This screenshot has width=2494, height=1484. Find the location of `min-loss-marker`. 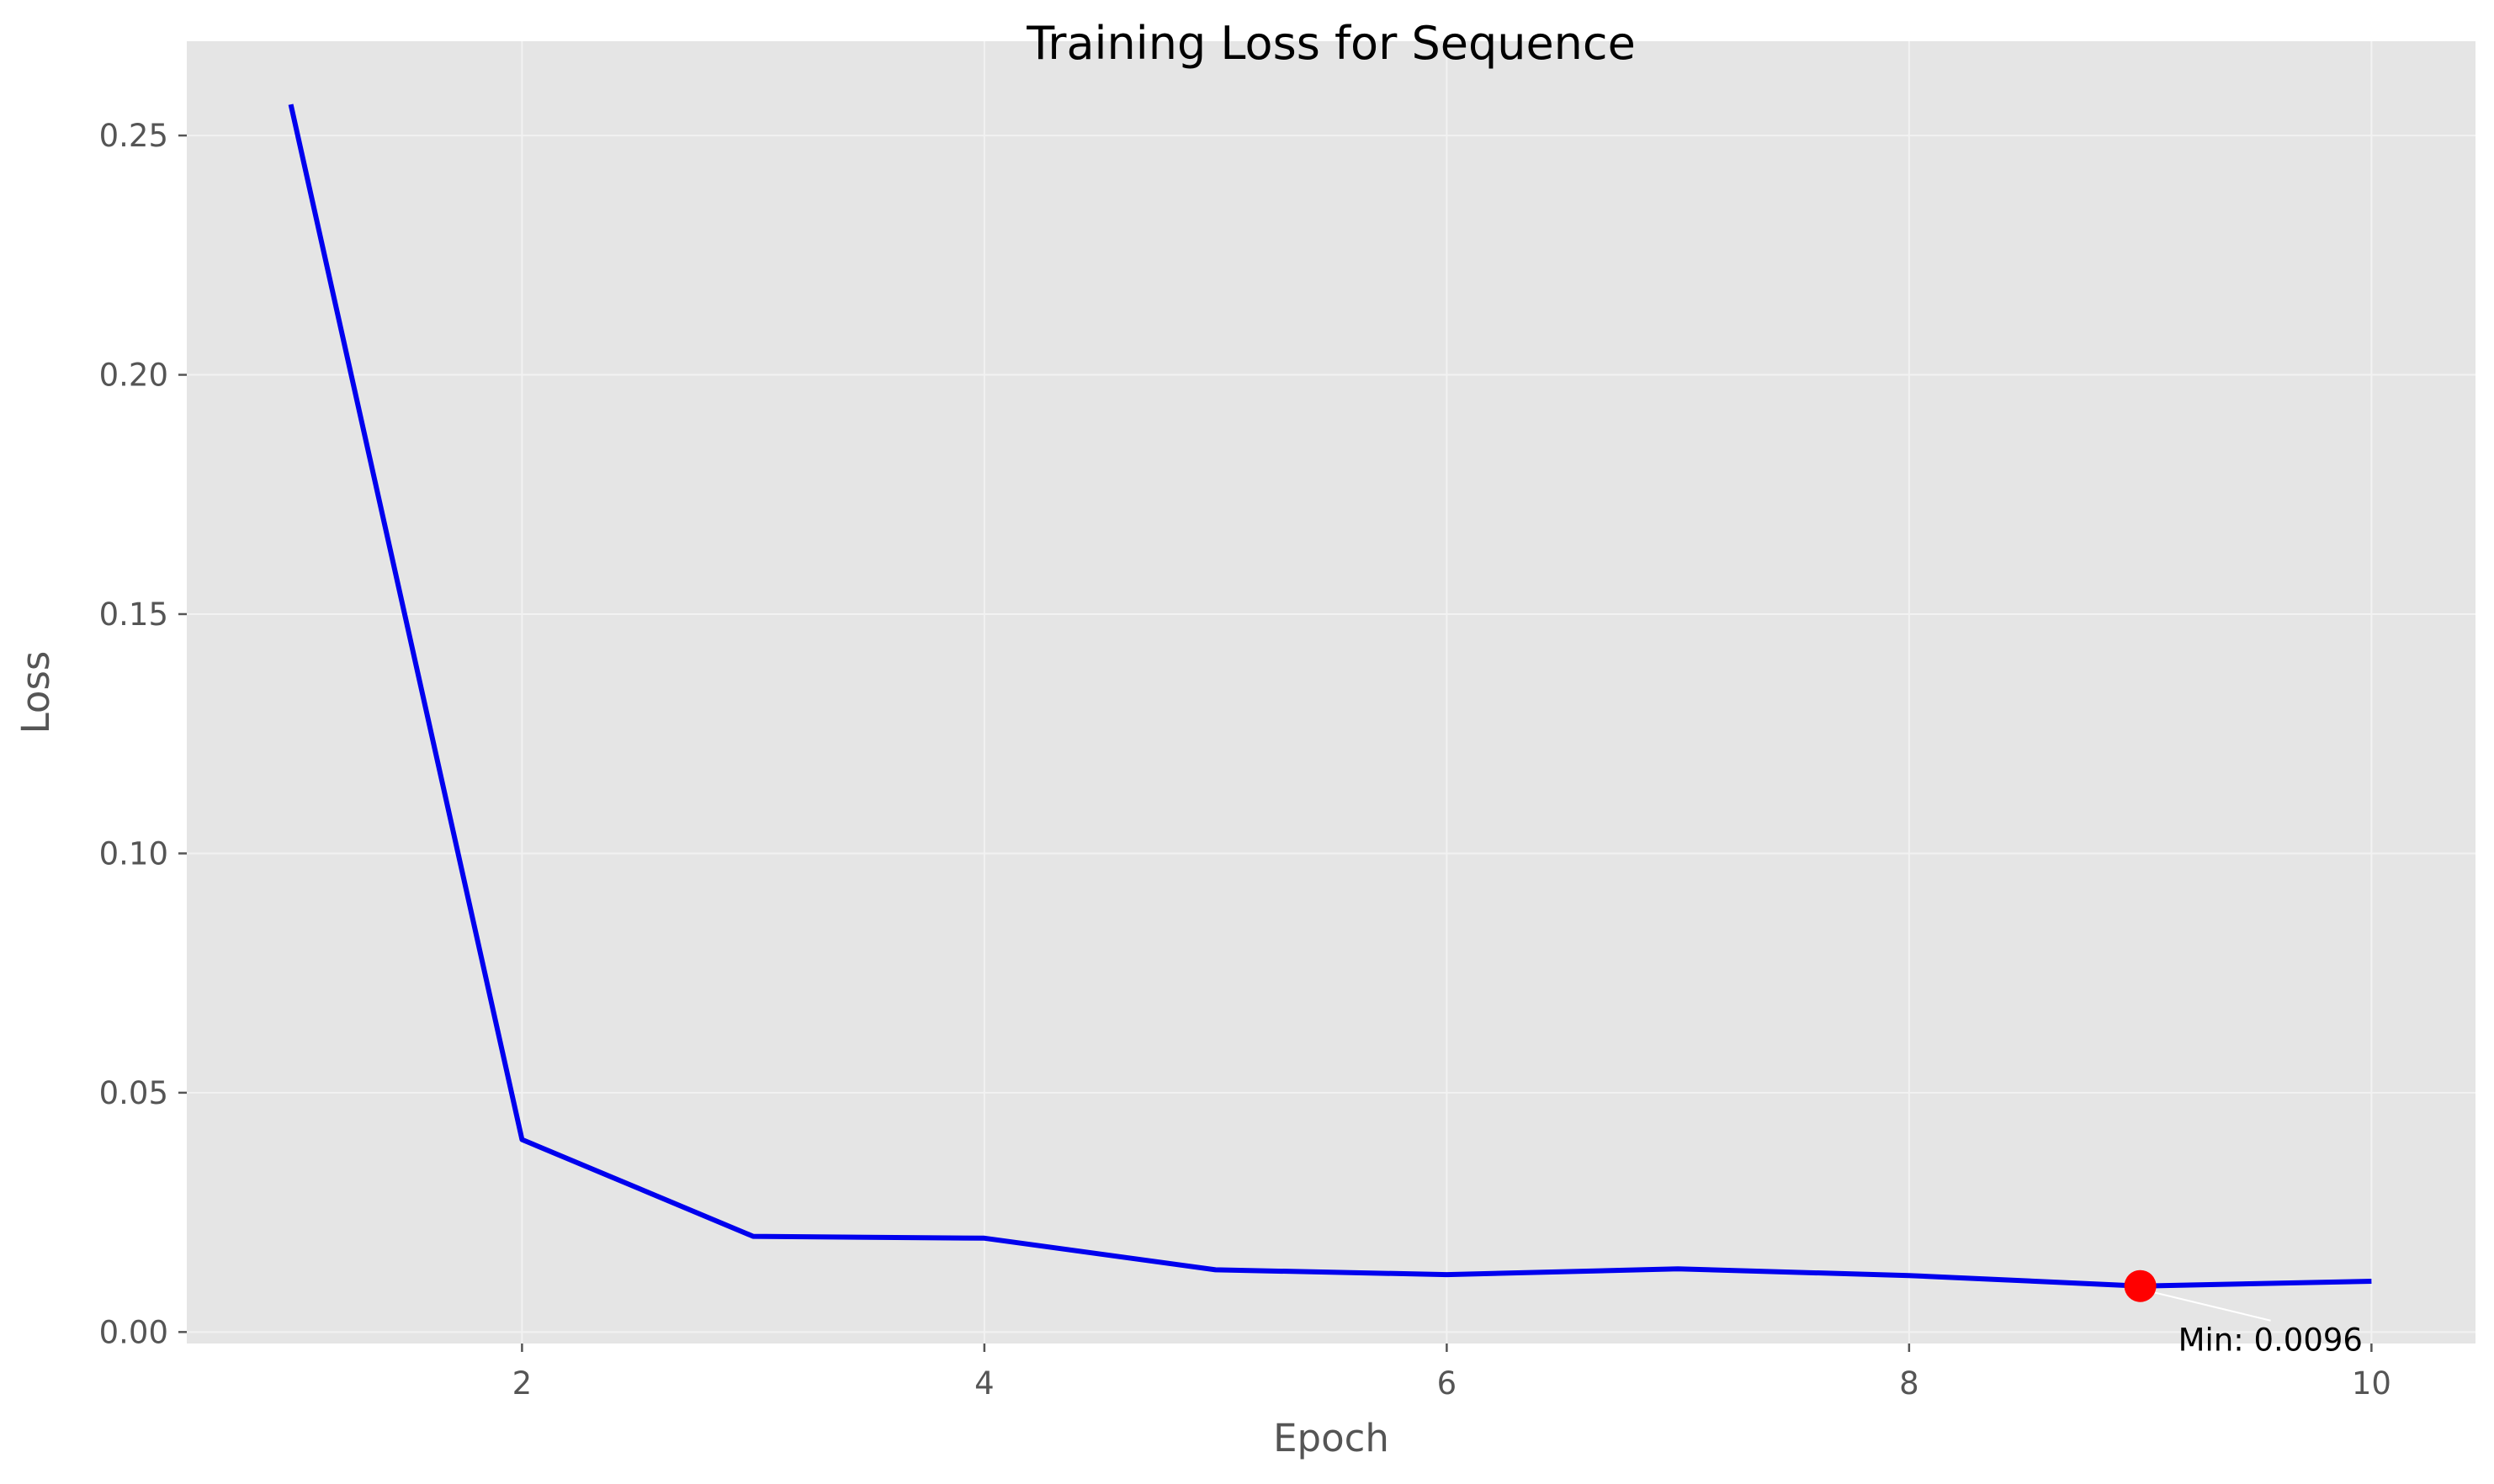

min-loss-marker is located at coordinates (2141, 1285).